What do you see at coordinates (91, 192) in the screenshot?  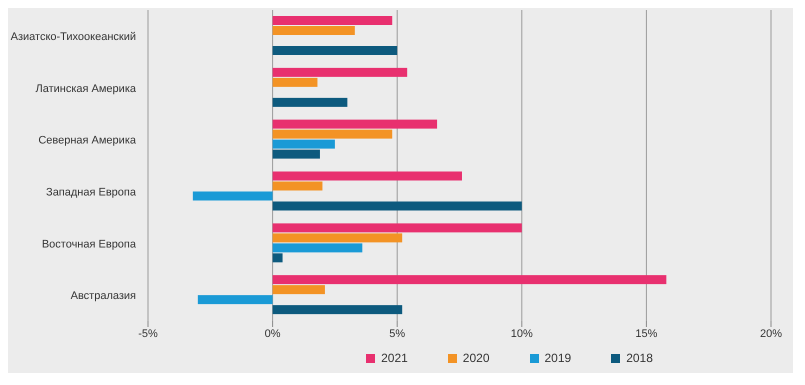 I see `y-tick-label: Западная Европа` at bounding box center [91, 192].